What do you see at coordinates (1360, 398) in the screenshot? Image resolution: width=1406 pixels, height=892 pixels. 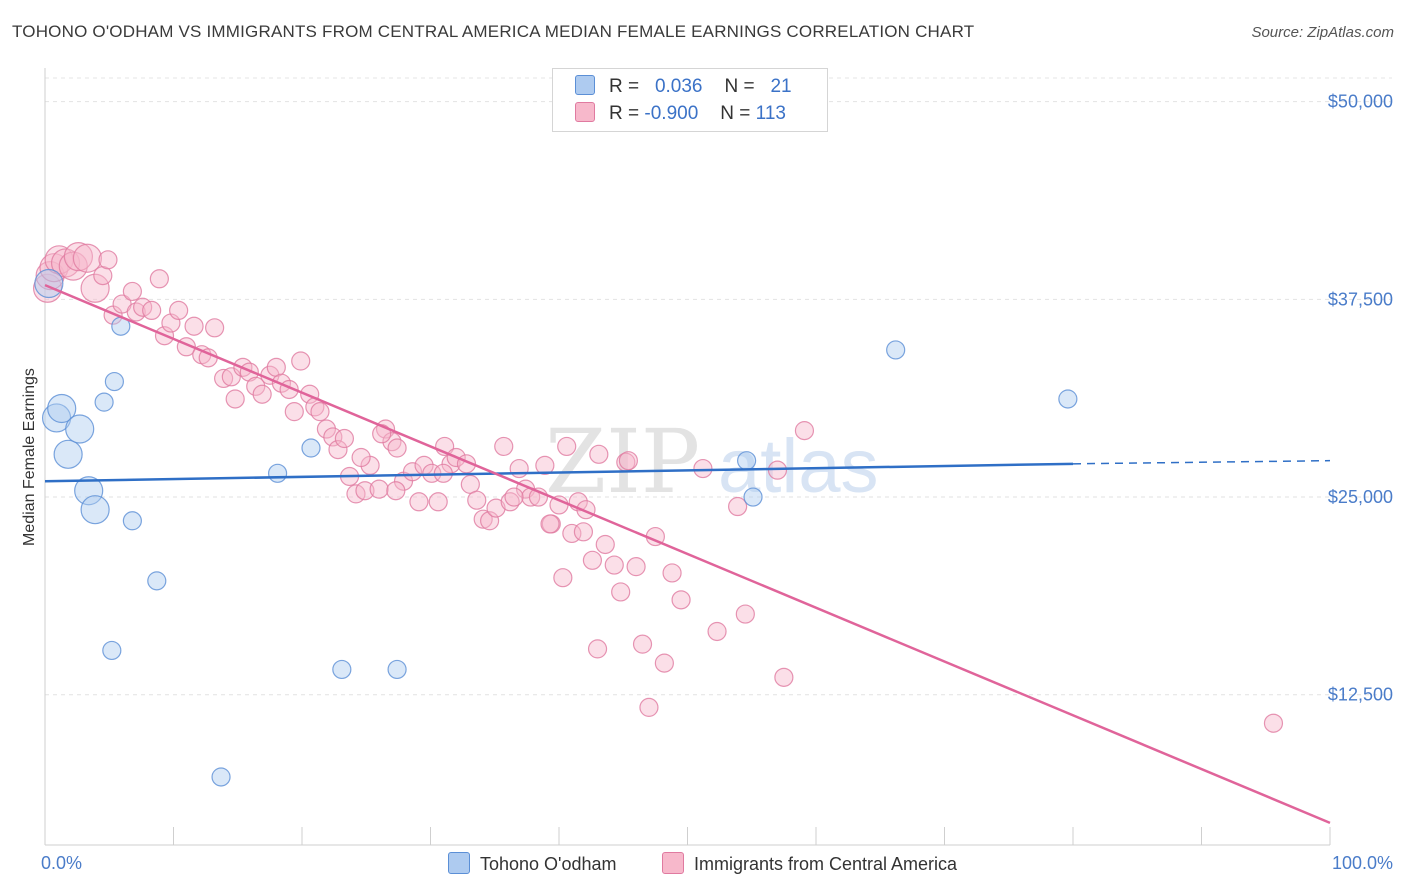 I see `y-tick-labels: $50,000 $37,500 $25,000 $12,500` at bounding box center [1360, 398].